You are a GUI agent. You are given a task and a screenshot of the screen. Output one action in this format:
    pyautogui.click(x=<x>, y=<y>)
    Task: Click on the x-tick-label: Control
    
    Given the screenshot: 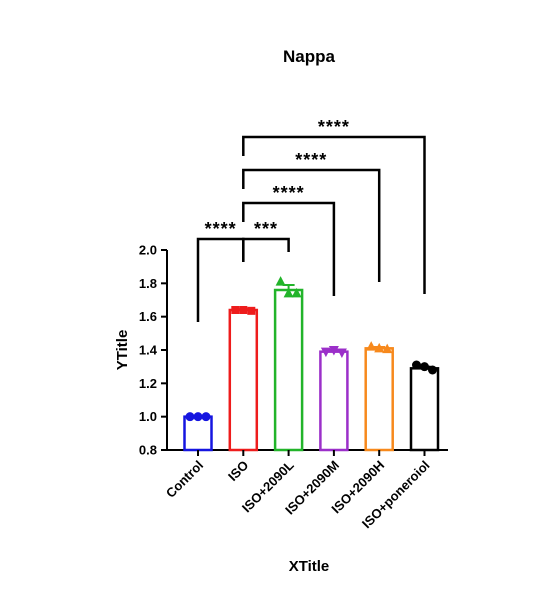 What is the action you would take?
    pyautogui.click(x=184, y=479)
    